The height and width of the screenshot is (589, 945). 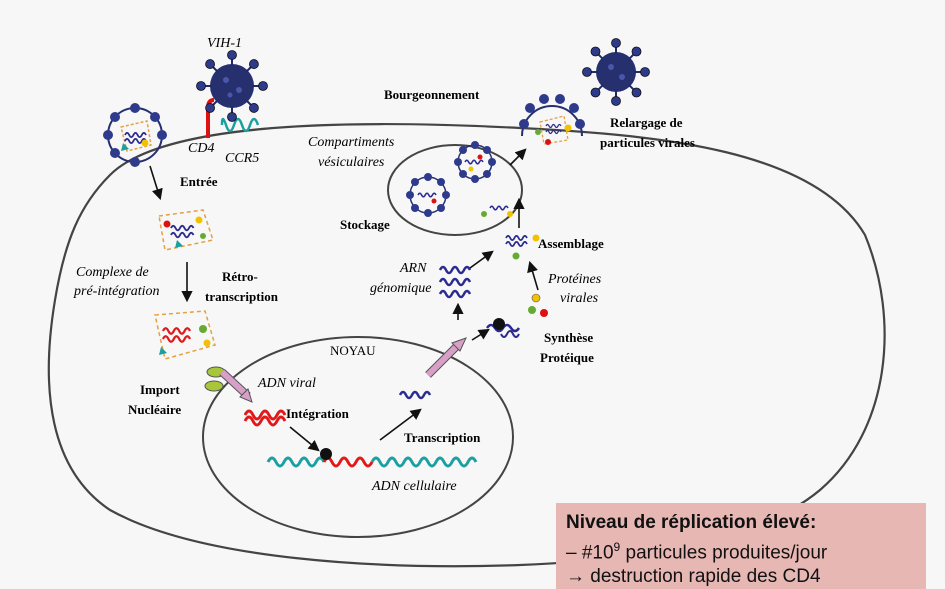 I want to click on label-entree: Entrée, so click(x=199, y=181).